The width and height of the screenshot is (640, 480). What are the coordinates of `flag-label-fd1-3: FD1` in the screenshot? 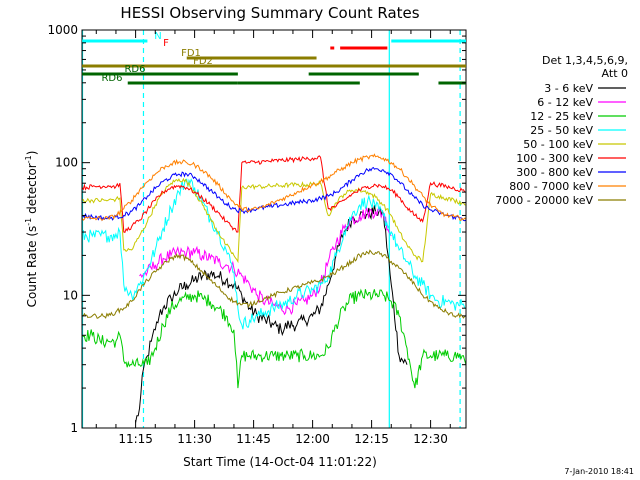 It's located at (191, 53).